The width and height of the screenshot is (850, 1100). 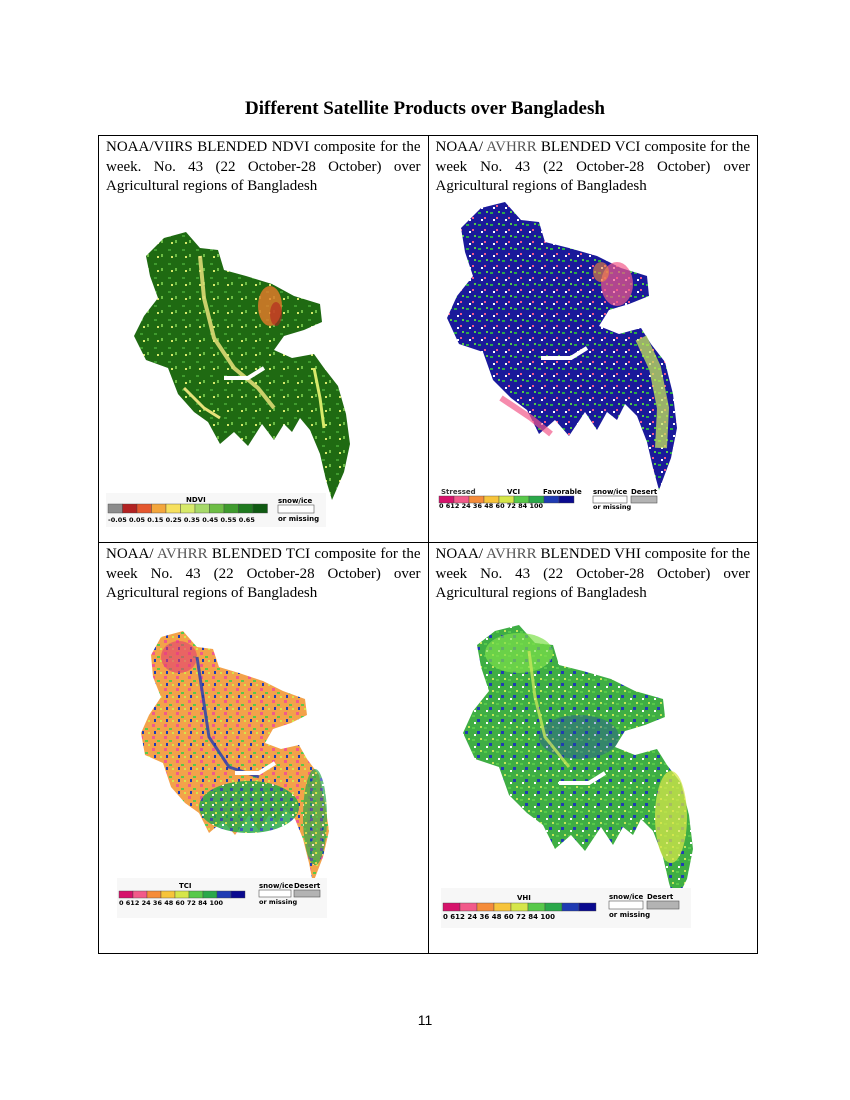 I want to click on vci-stressed-label: Stressed, so click(x=458, y=492).